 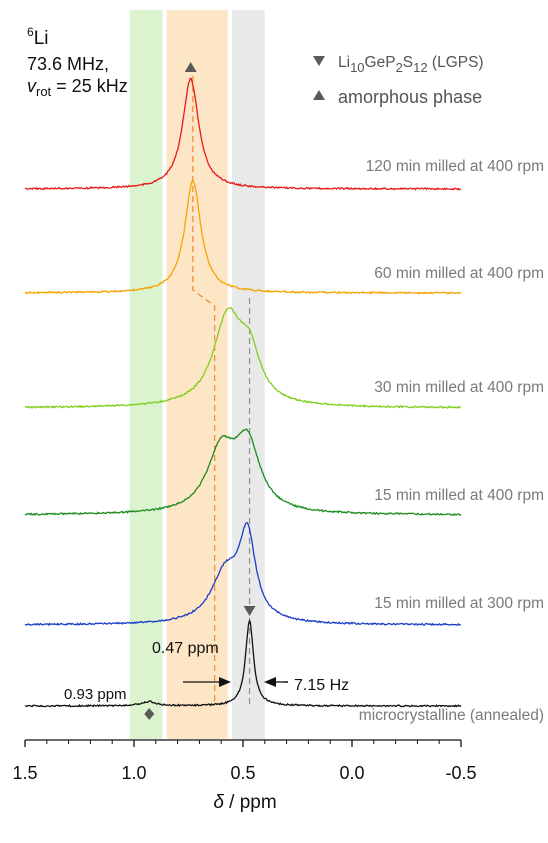 What do you see at coordinates (459, 387) in the screenshot?
I see `series-label-2: 30 min milled at 400 rpm` at bounding box center [459, 387].